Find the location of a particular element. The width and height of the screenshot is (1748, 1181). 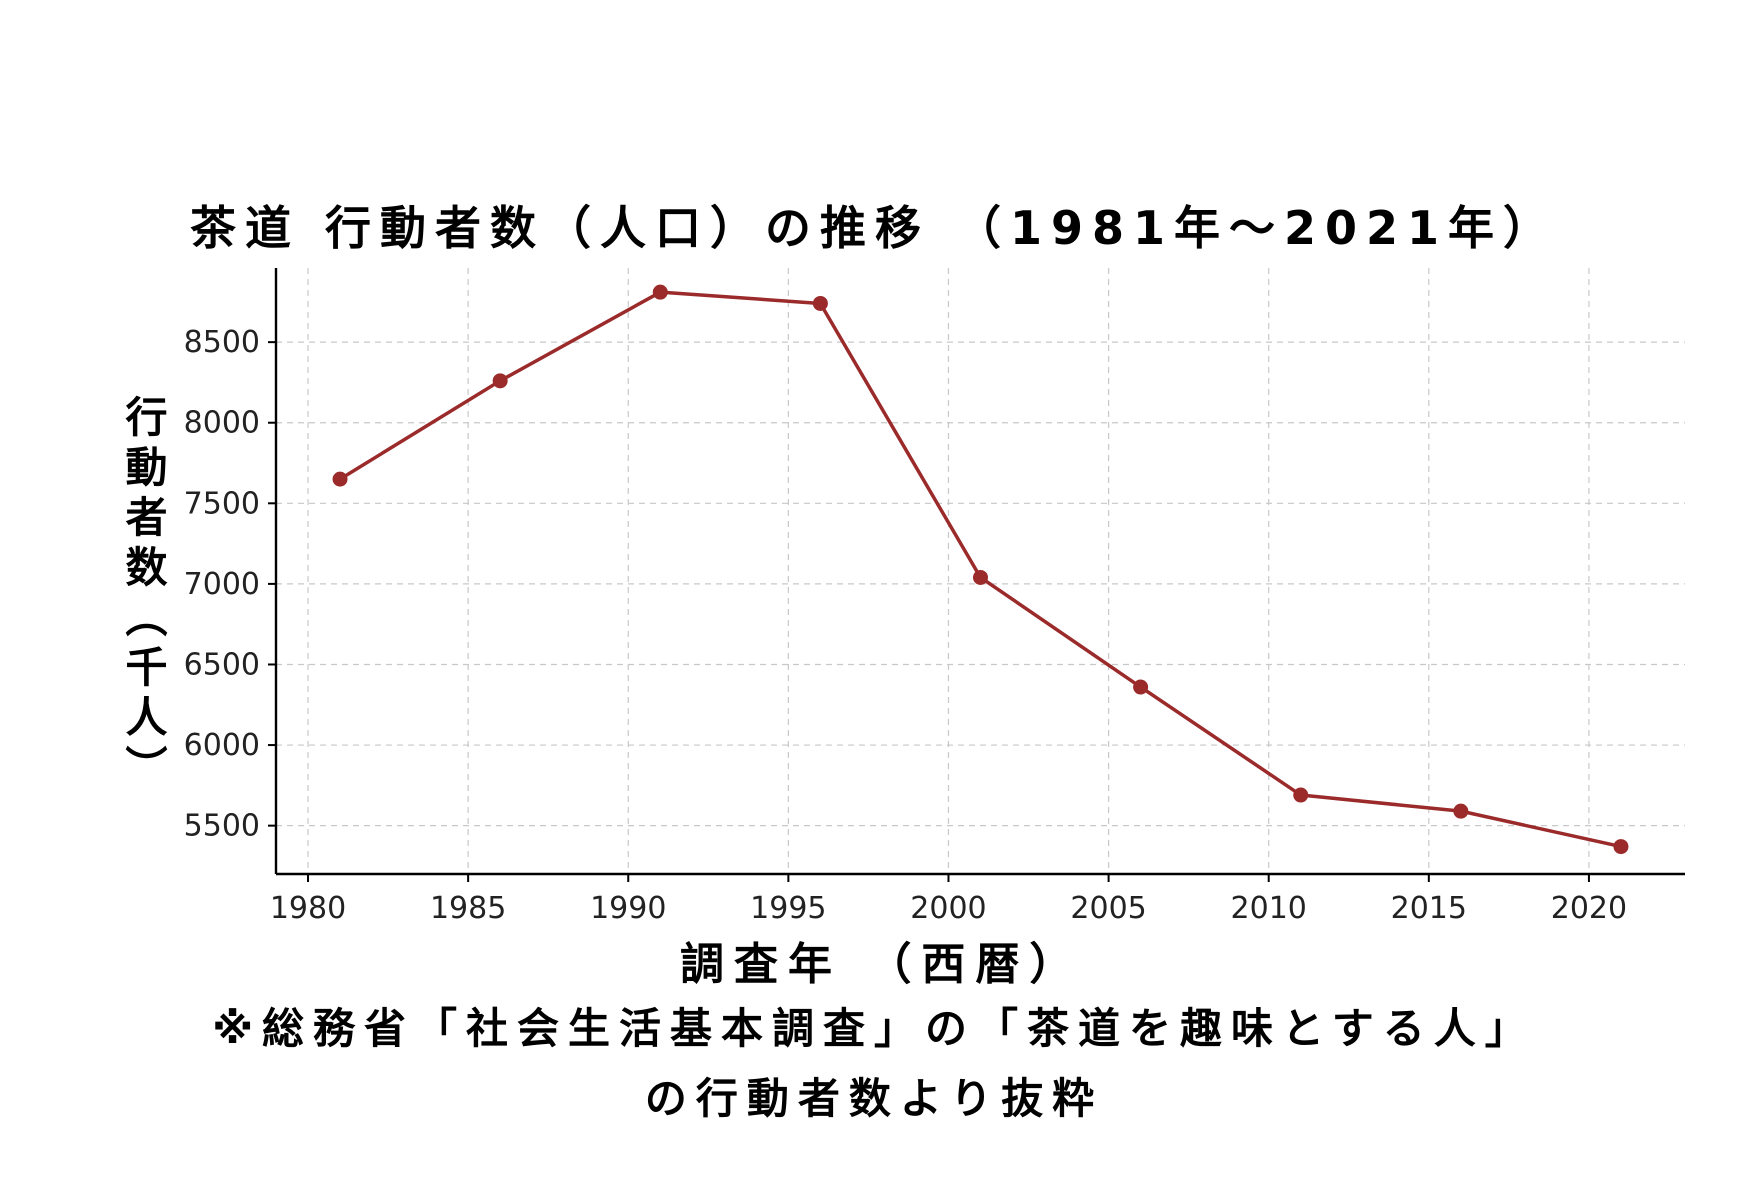

y-tick-label: 5500 is located at coordinates (222, 826).